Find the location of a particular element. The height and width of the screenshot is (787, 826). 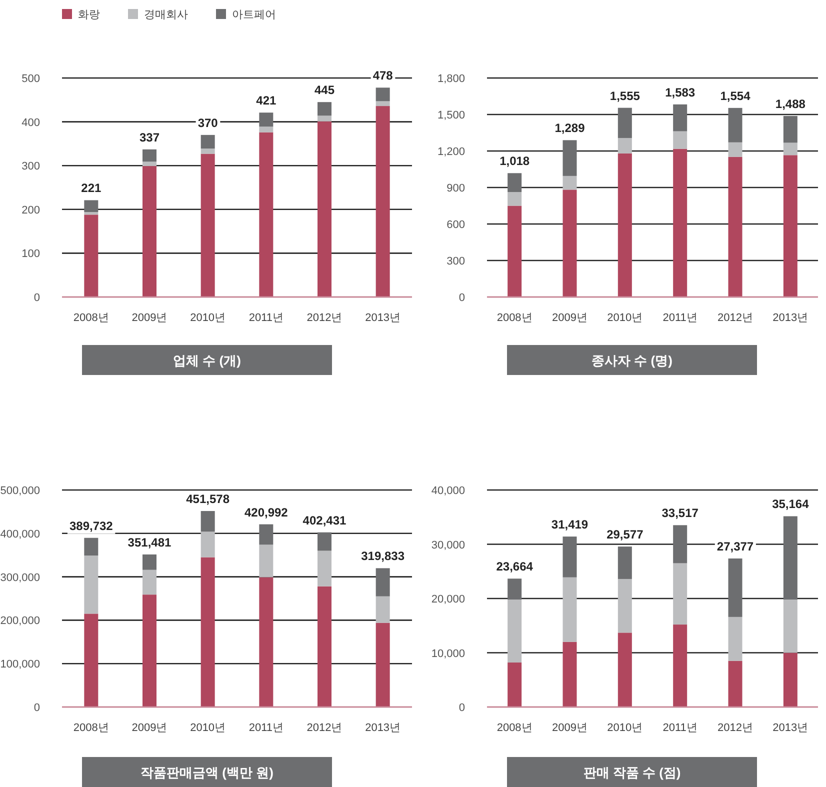

y-tick-label: 300,000 is located at coordinates (20, 578).